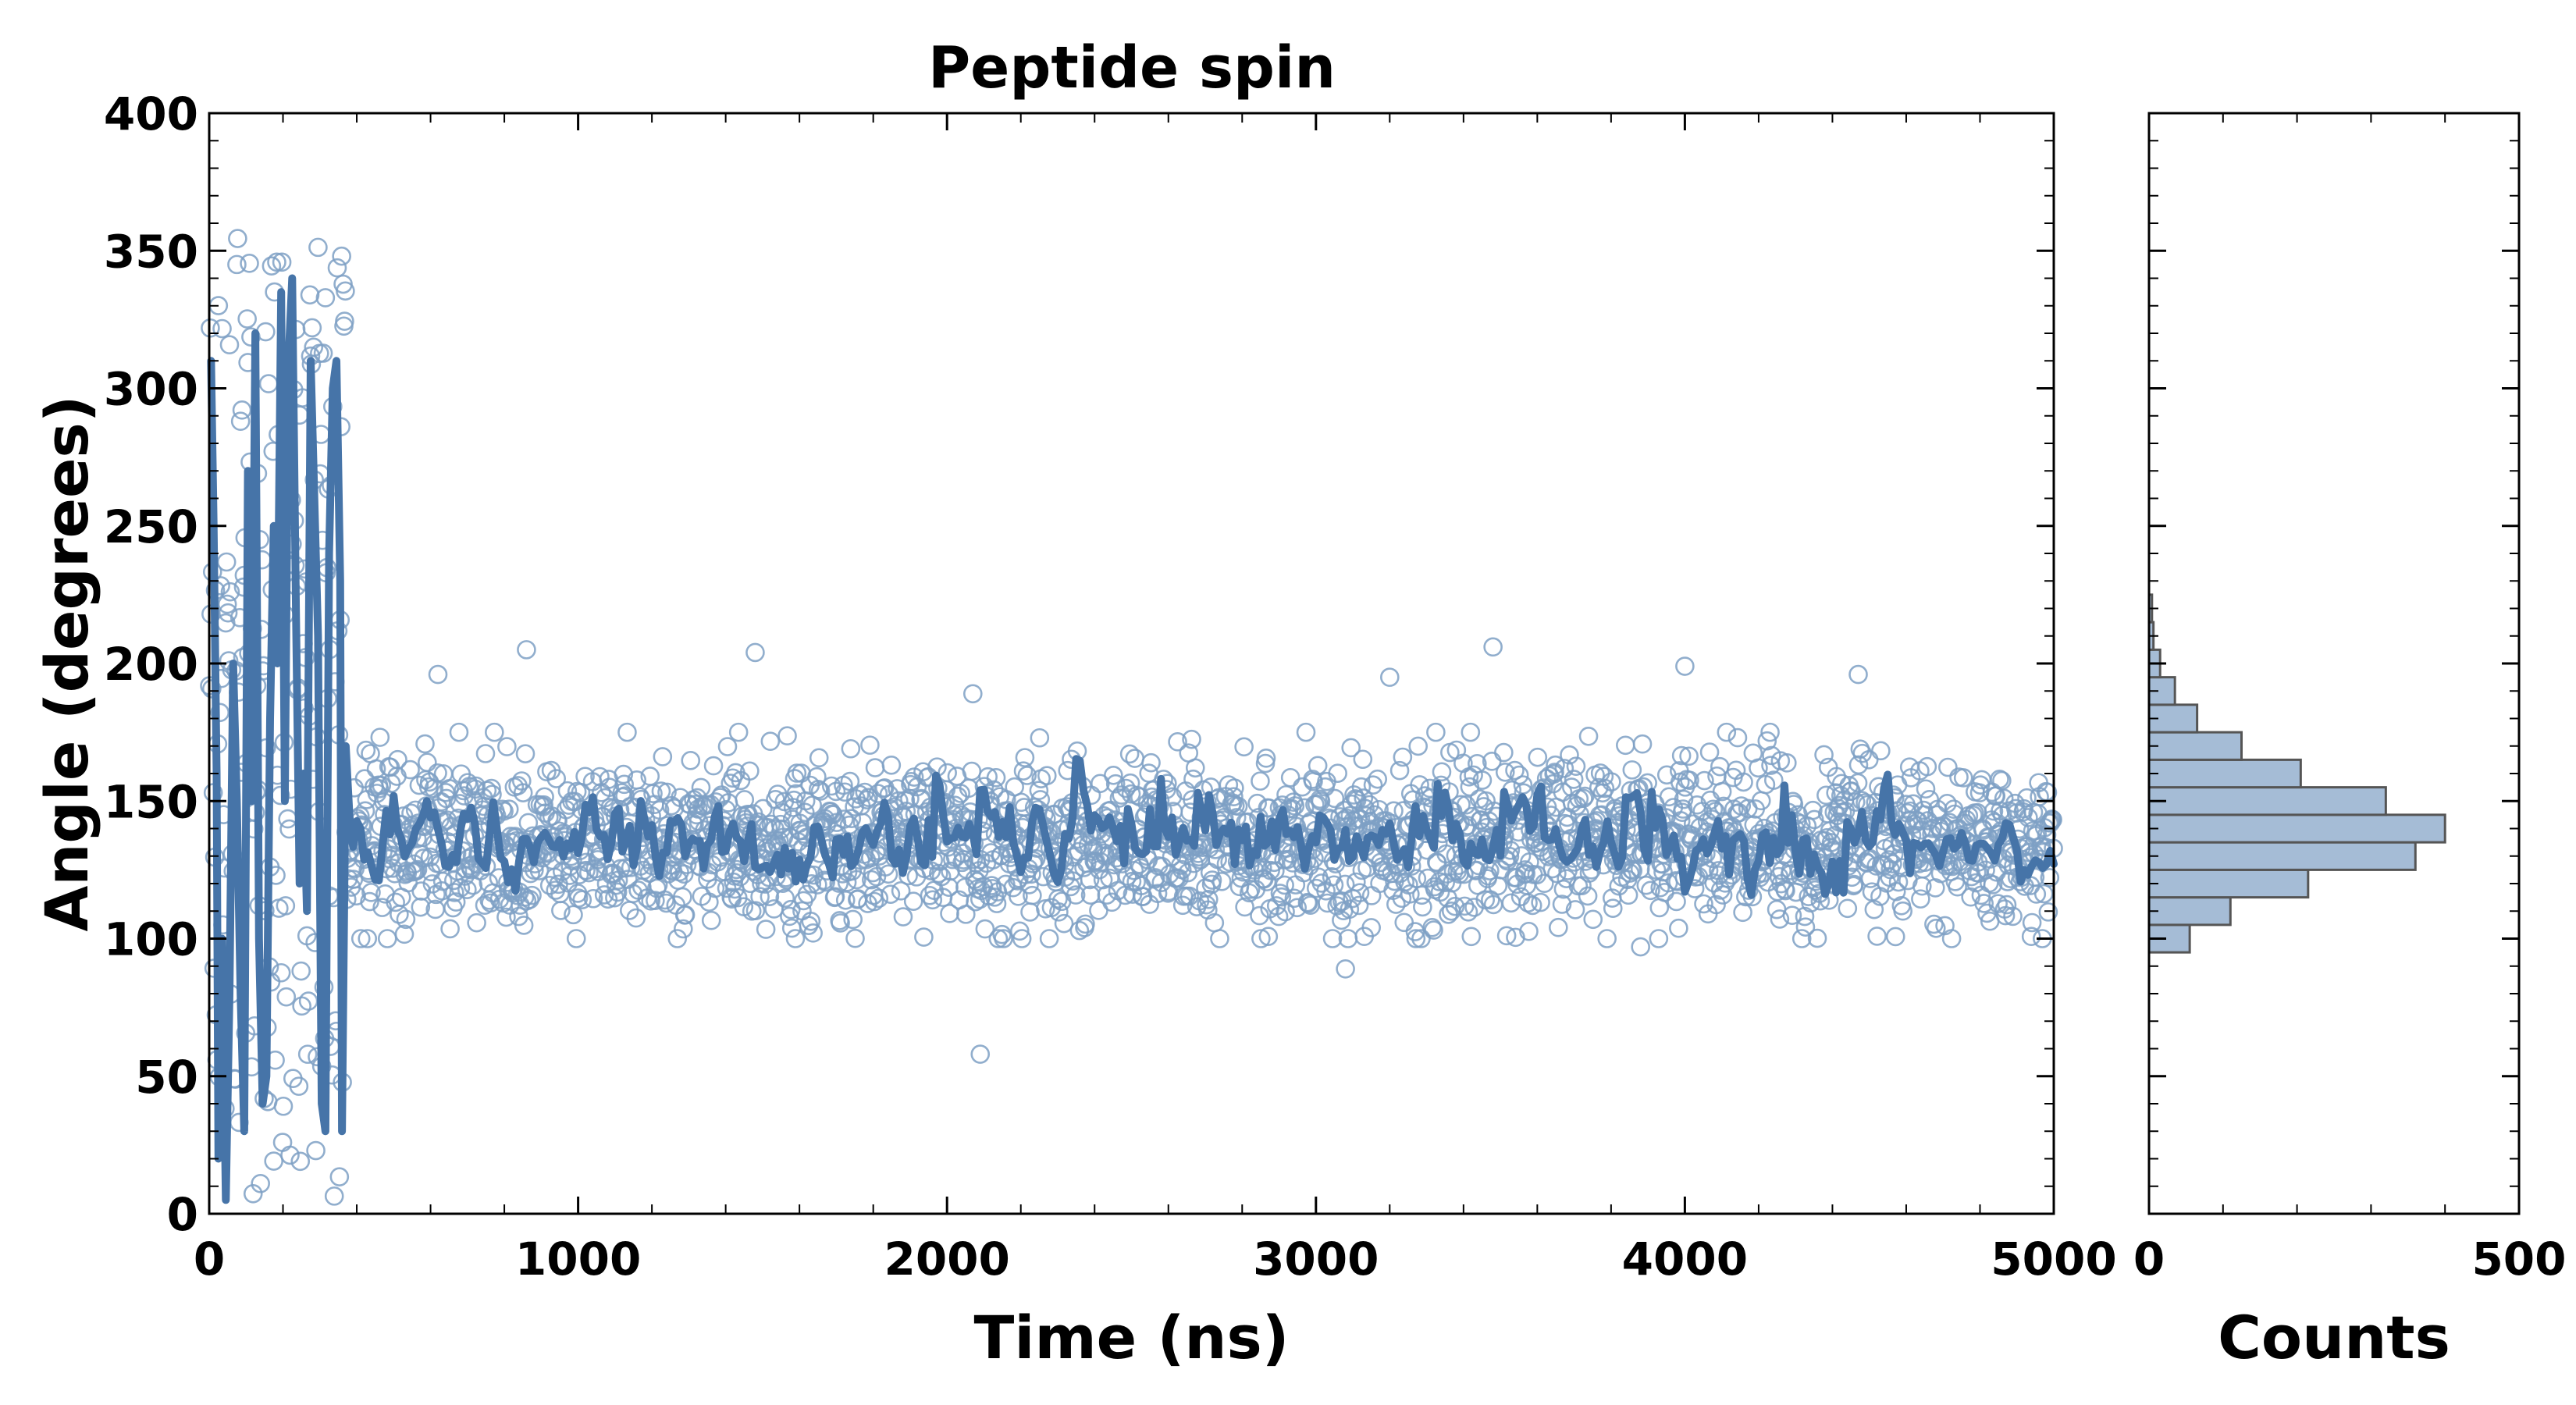 The image size is (2576, 1405). I want to click on x-tick-label: 5000, so click(2053, 1259).